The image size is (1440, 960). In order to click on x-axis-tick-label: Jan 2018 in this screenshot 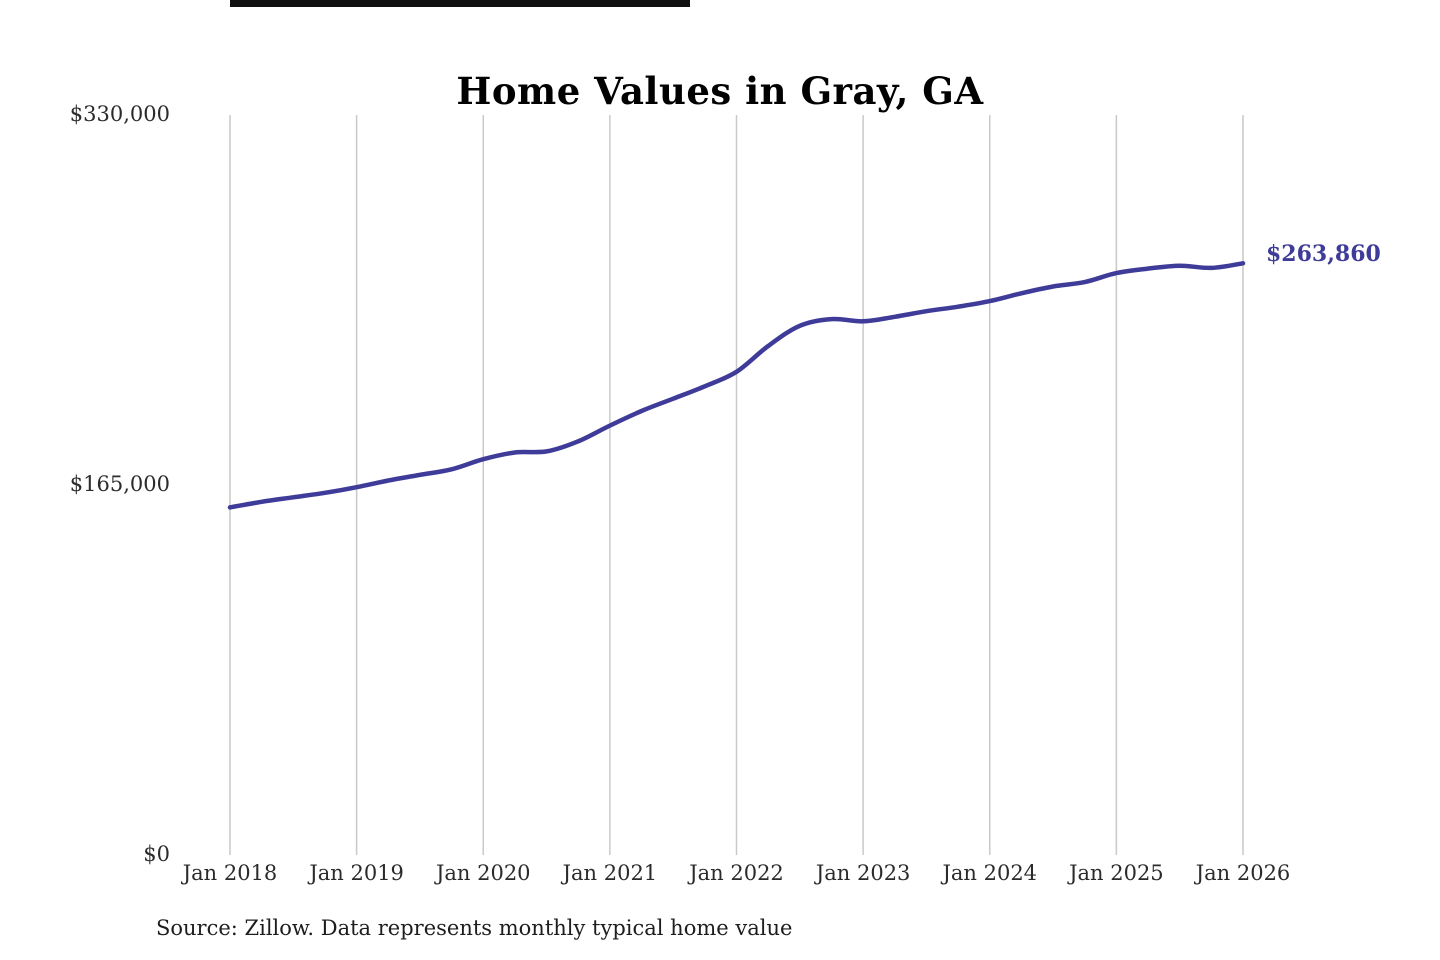, I will do `click(230, 873)`.